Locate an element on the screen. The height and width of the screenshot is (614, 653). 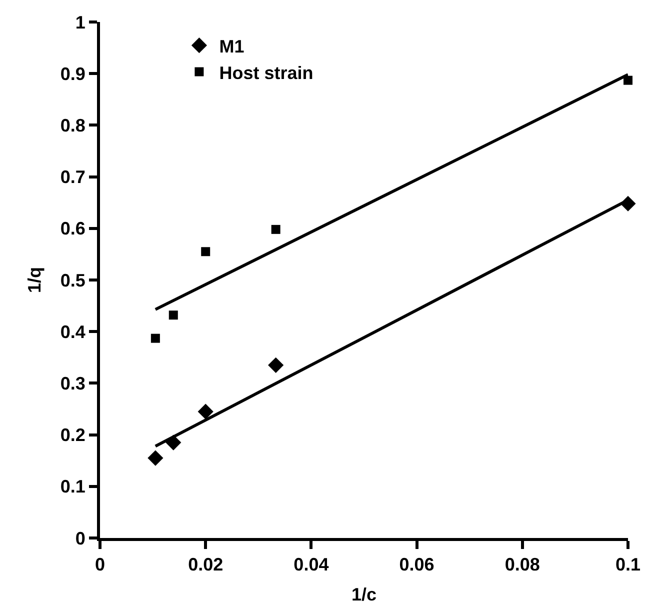
y-tick-label: 0.8 is located at coordinates (73, 126).